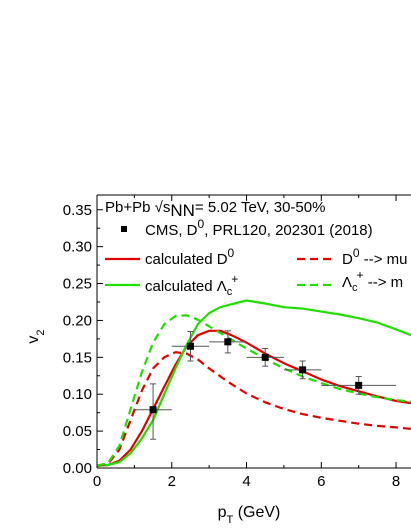 This screenshot has width=411, height=532. What do you see at coordinates (77, 210) in the screenshot?
I see `y-tick-label: 0.35` at bounding box center [77, 210].